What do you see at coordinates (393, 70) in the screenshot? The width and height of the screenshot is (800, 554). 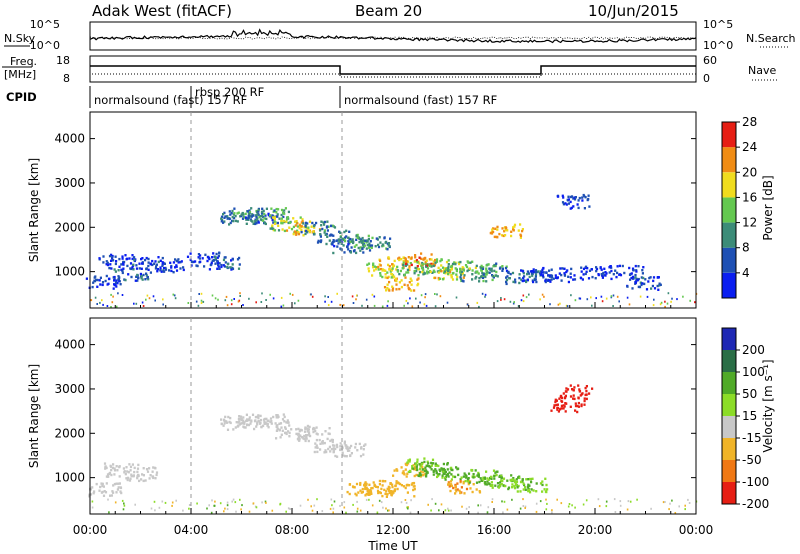 I see `freq-line` at bounding box center [393, 70].